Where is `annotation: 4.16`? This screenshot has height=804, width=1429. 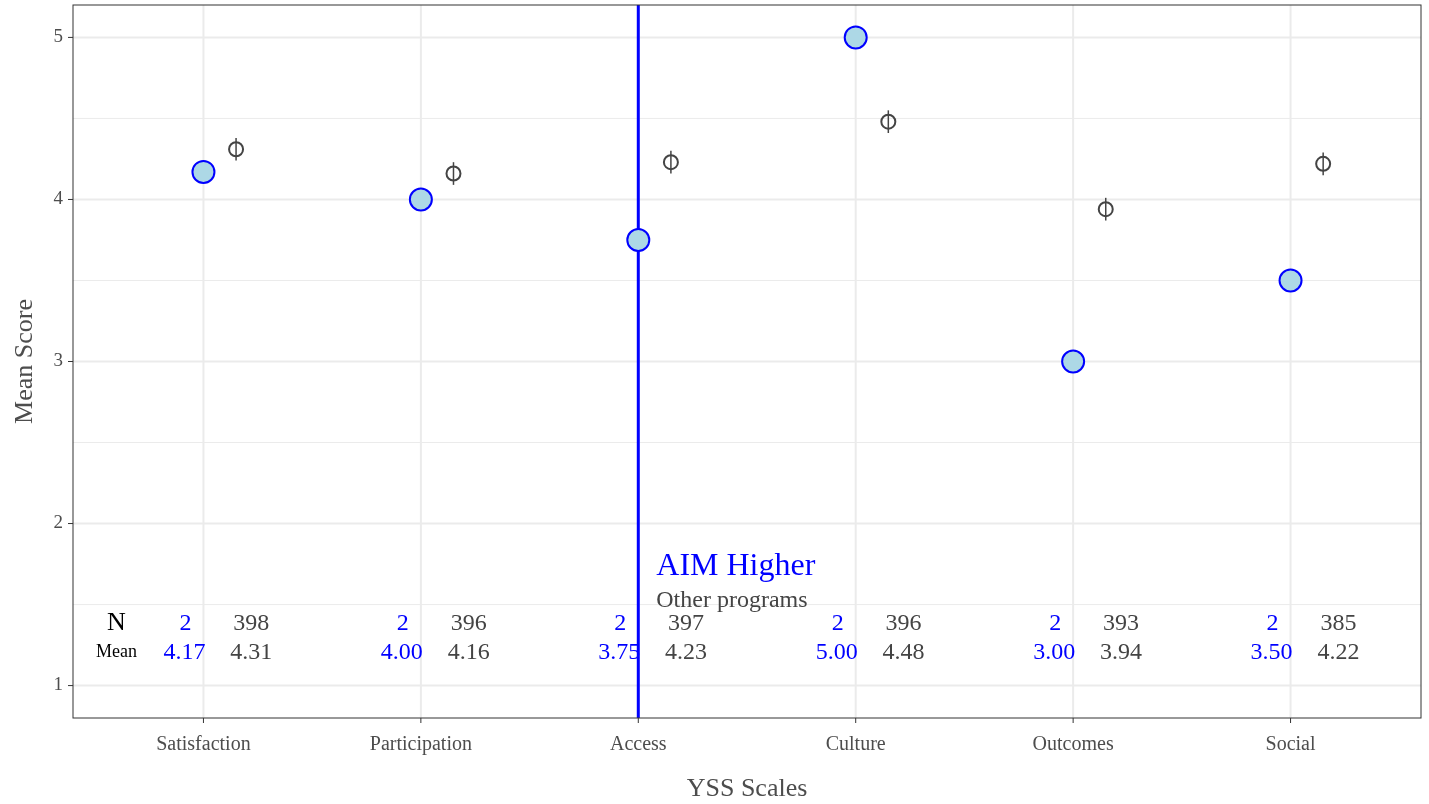
annotation: 4.16 is located at coordinates (468, 650).